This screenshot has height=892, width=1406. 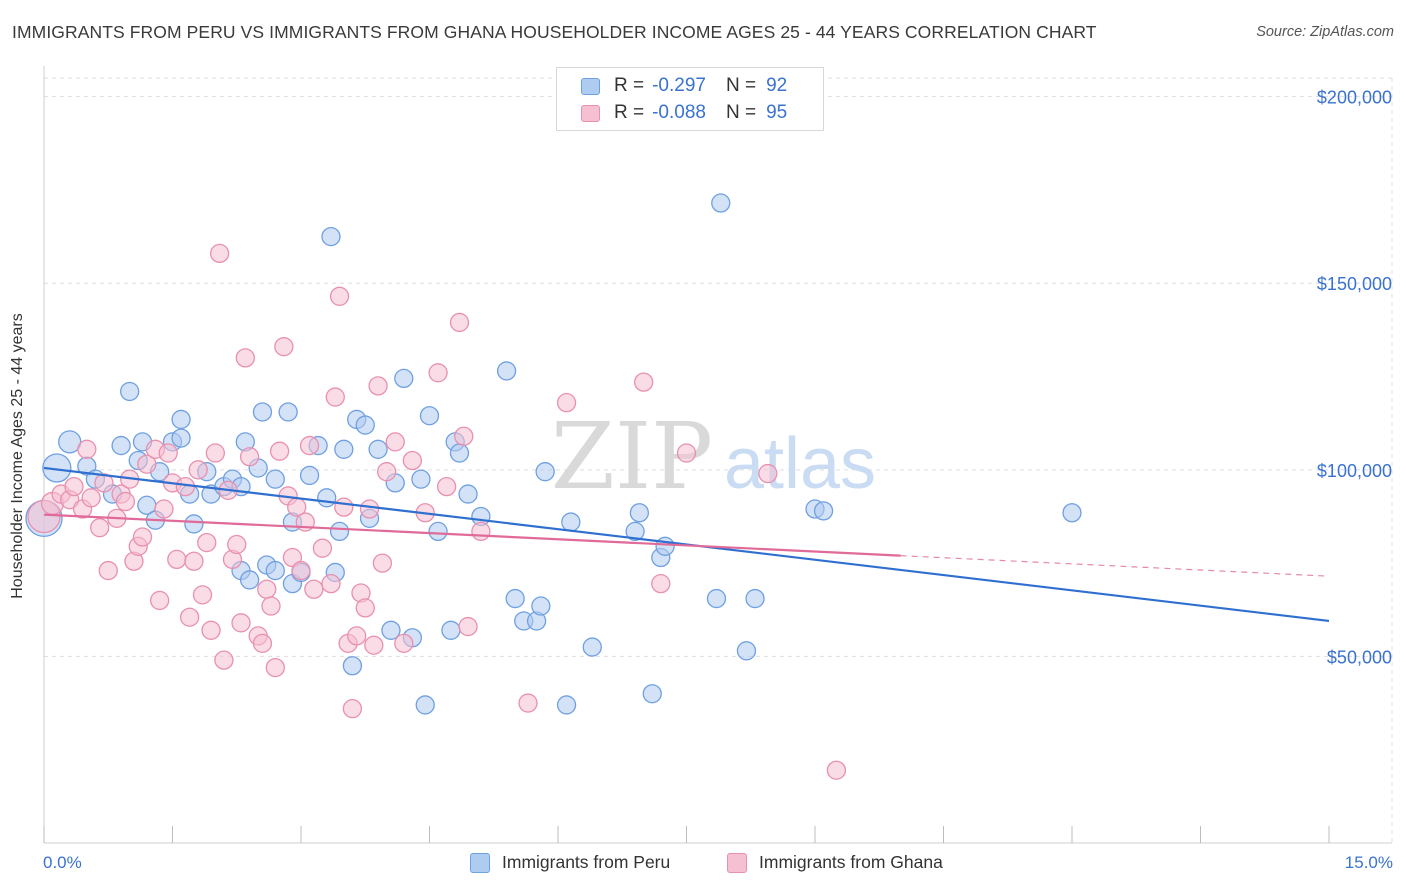 What do you see at coordinates (1359, 657) in the screenshot?
I see `y-tick-label-0: $50,000` at bounding box center [1359, 657].